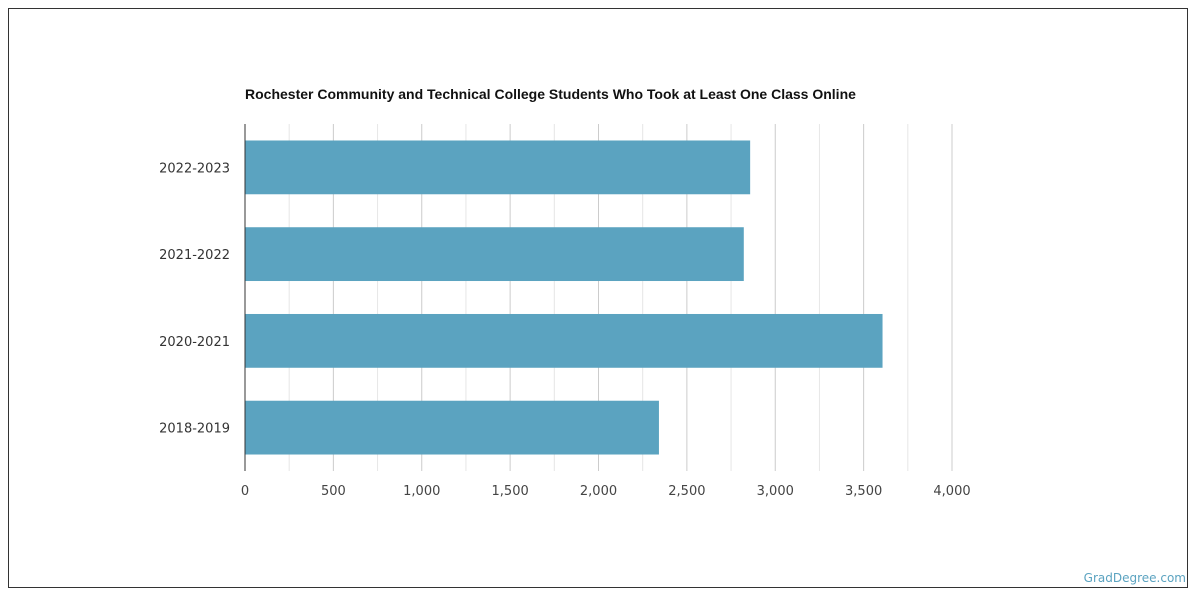  I want to click on x-tick-label: 4,000, so click(951, 491).